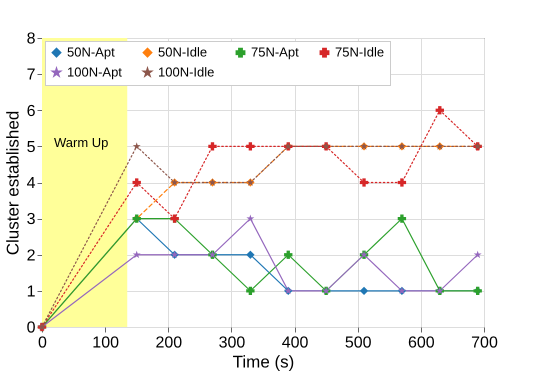 This screenshot has height=387, width=538. What do you see at coordinates (31, 219) in the screenshot?
I see `y-tick-label: 3` at bounding box center [31, 219].